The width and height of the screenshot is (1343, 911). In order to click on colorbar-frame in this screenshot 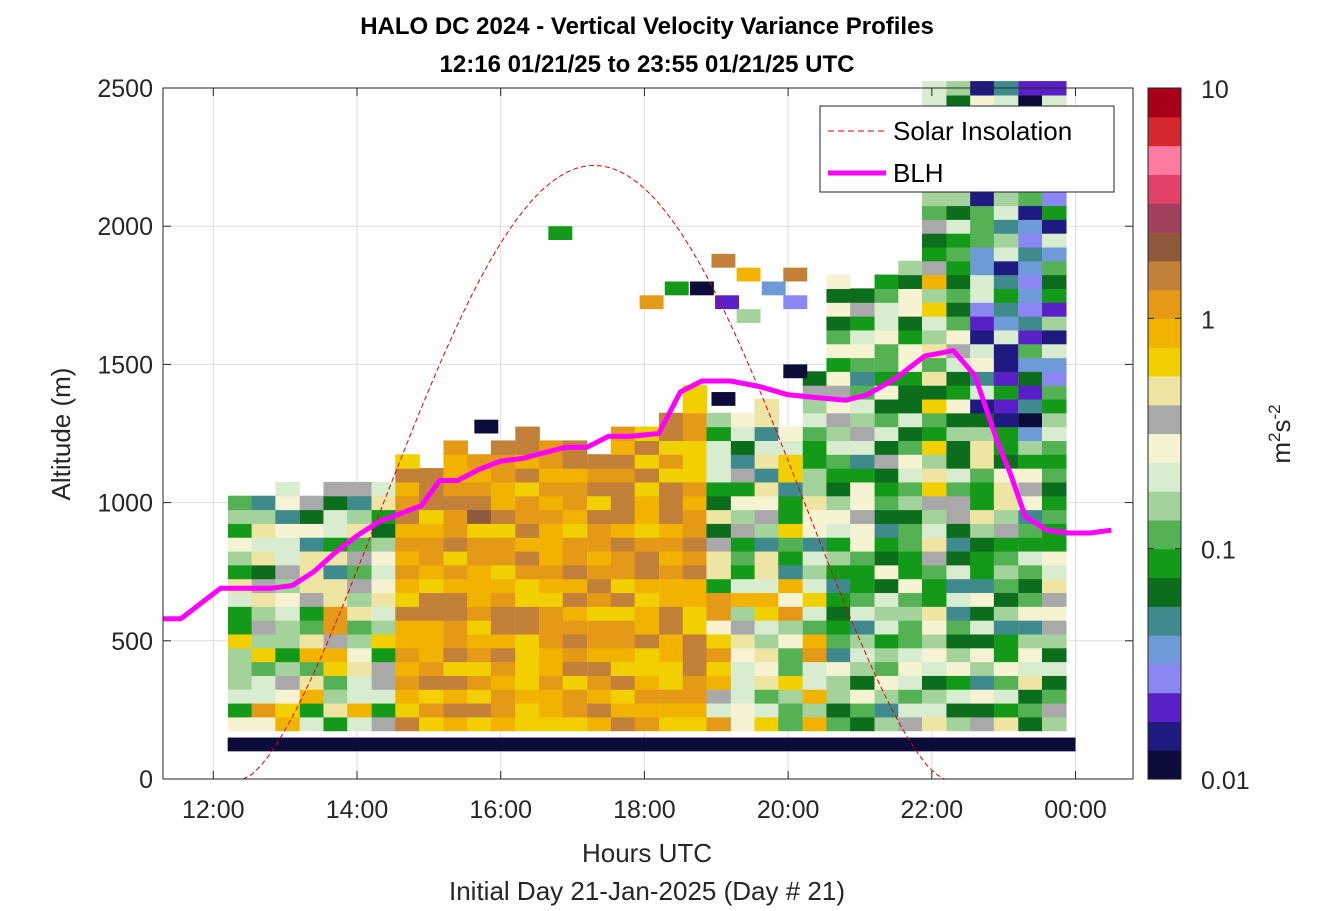, I will do `click(1164, 433)`.